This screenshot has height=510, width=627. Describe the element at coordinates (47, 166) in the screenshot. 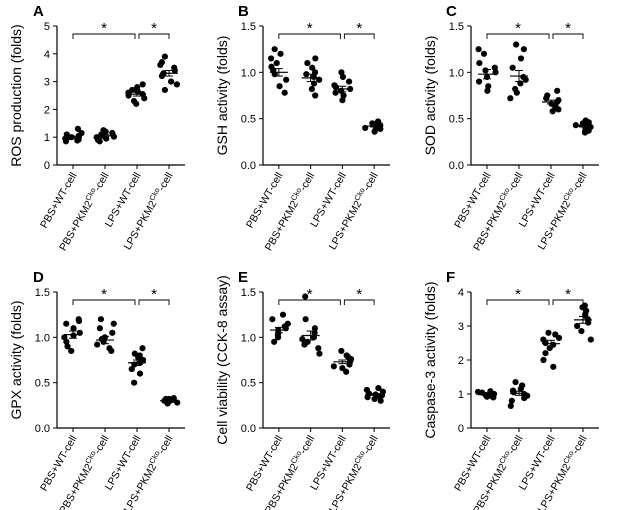

I see `y-tick-label: 0` at that location.